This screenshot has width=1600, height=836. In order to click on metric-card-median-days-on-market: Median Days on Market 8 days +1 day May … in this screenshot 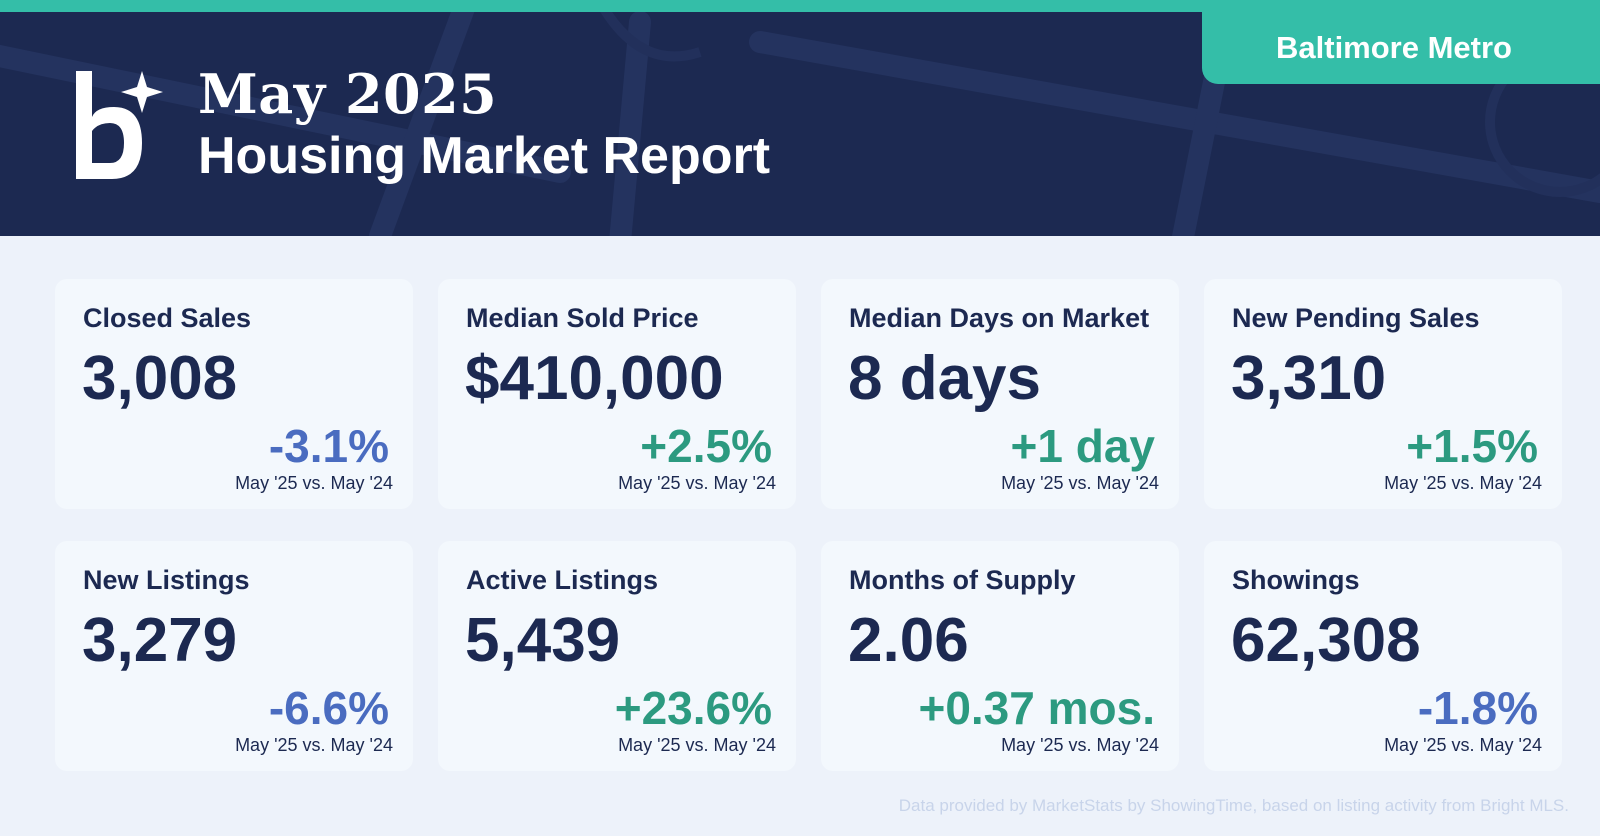, I will do `click(1000, 394)`.